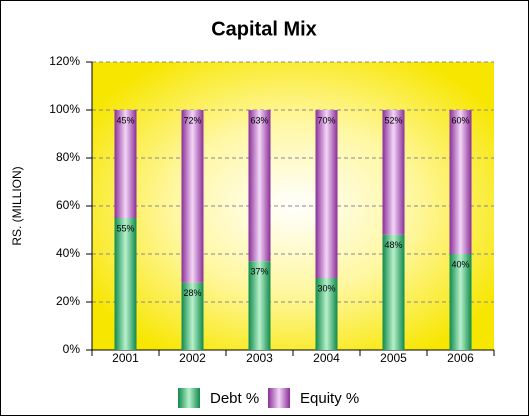 This screenshot has width=529, height=416. I want to click on legend-label: Equity %, so click(329, 398).